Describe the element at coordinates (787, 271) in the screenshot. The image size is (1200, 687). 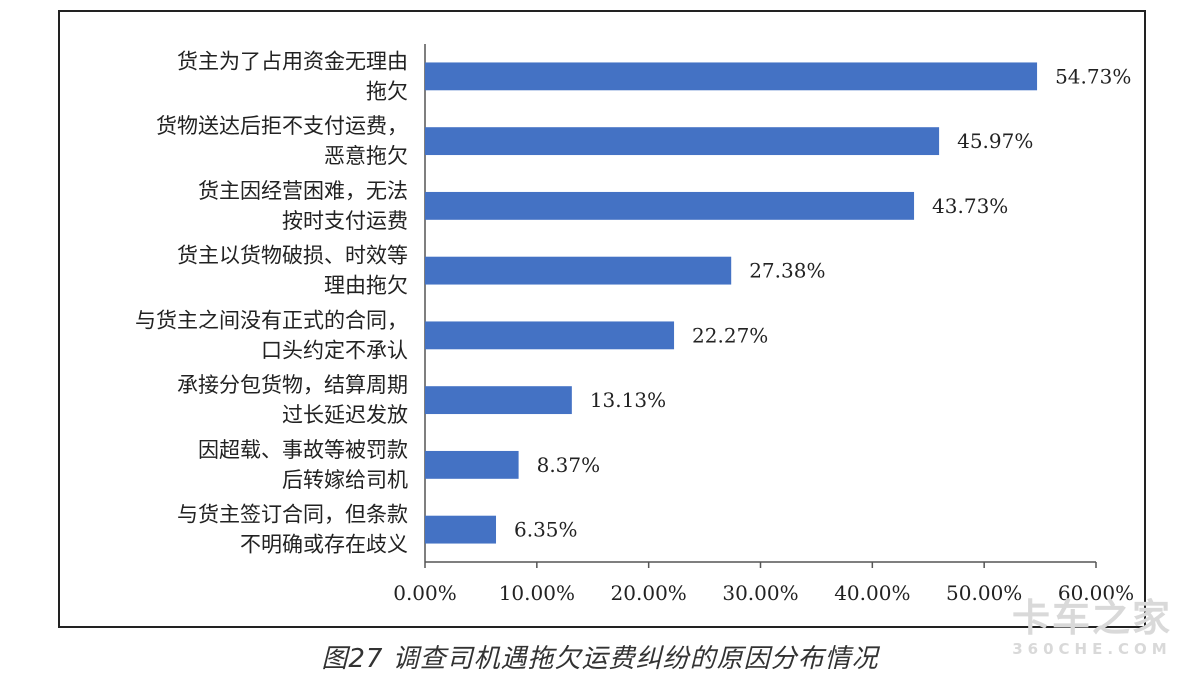
I see `bar-value-label: 27.38%` at that location.